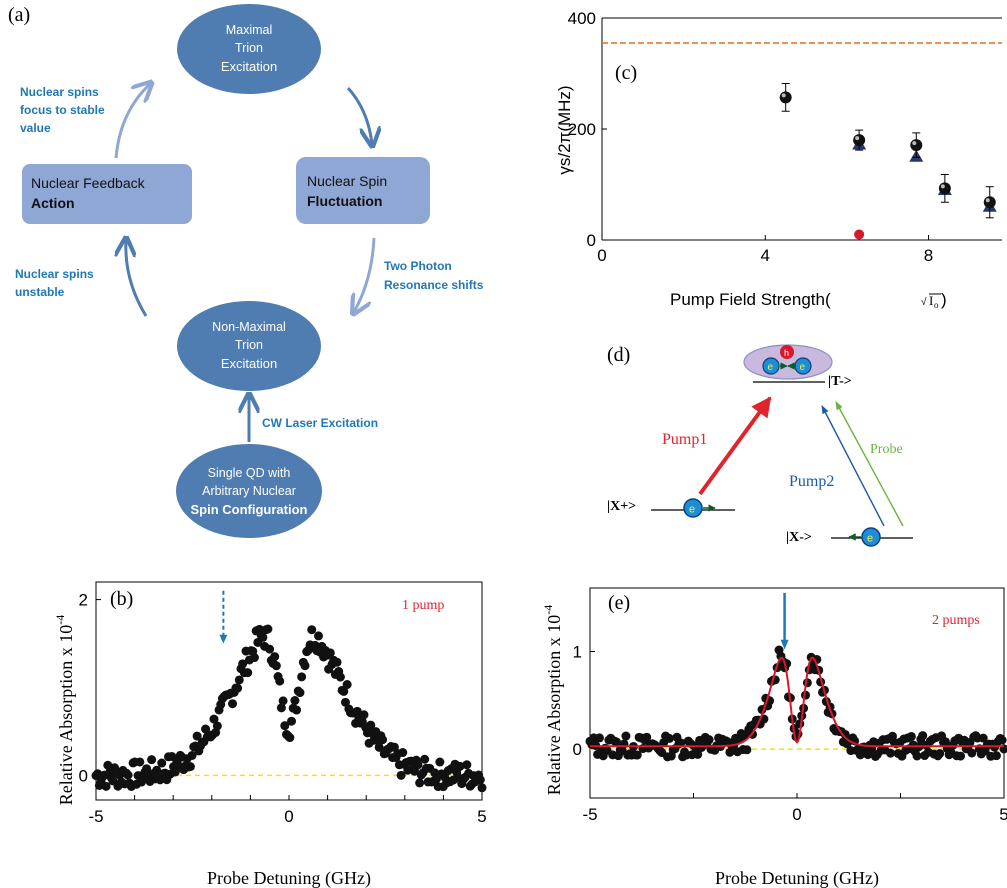 Image resolution: width=1007 pixels, height=888 pixels. What do you see at coordinates (684, 439) in the screenshot?
I see `pump1-label: Pump1` at bounding box center [684, 439].